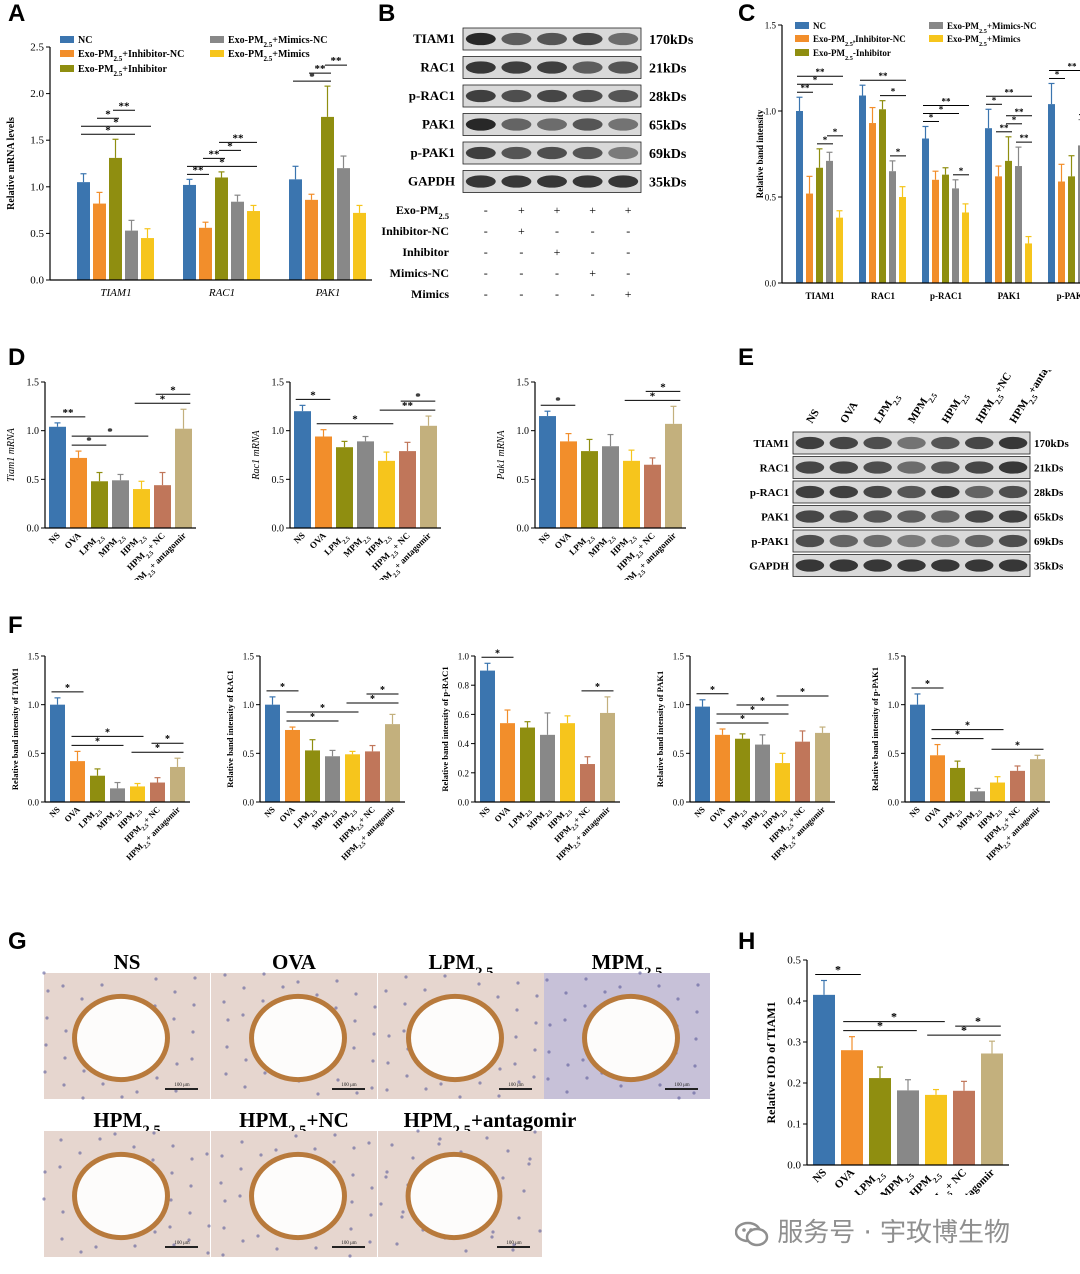 The height and width of the screenshot is (1274, 1080). Describe the element at coordinates (131, 255) in the screenshot. I see `chart-a-tiam1-s3-bar` at that location.